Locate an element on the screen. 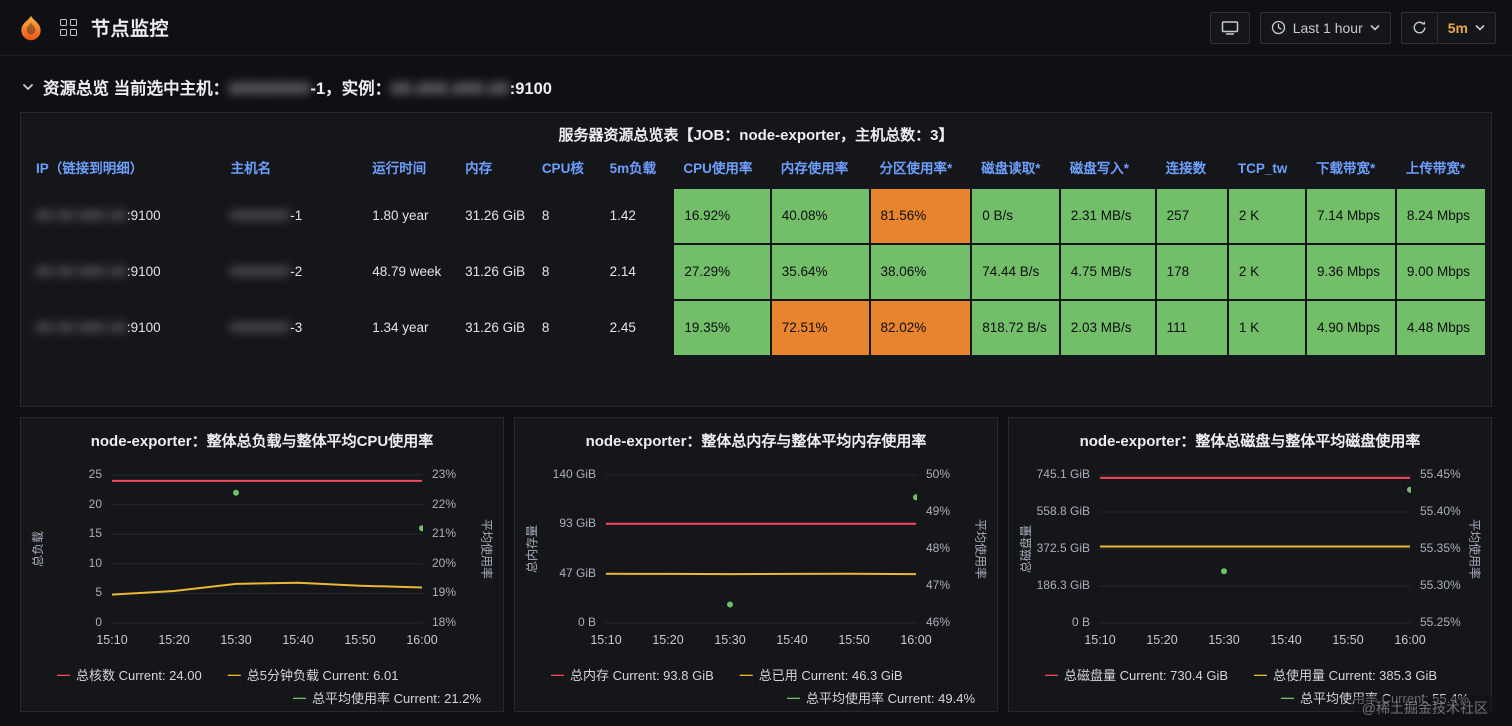  x-axis-ticks: 15:10 15:20 15:30 15:40 15:50 16:00 is located at coordinates (1250, 645).